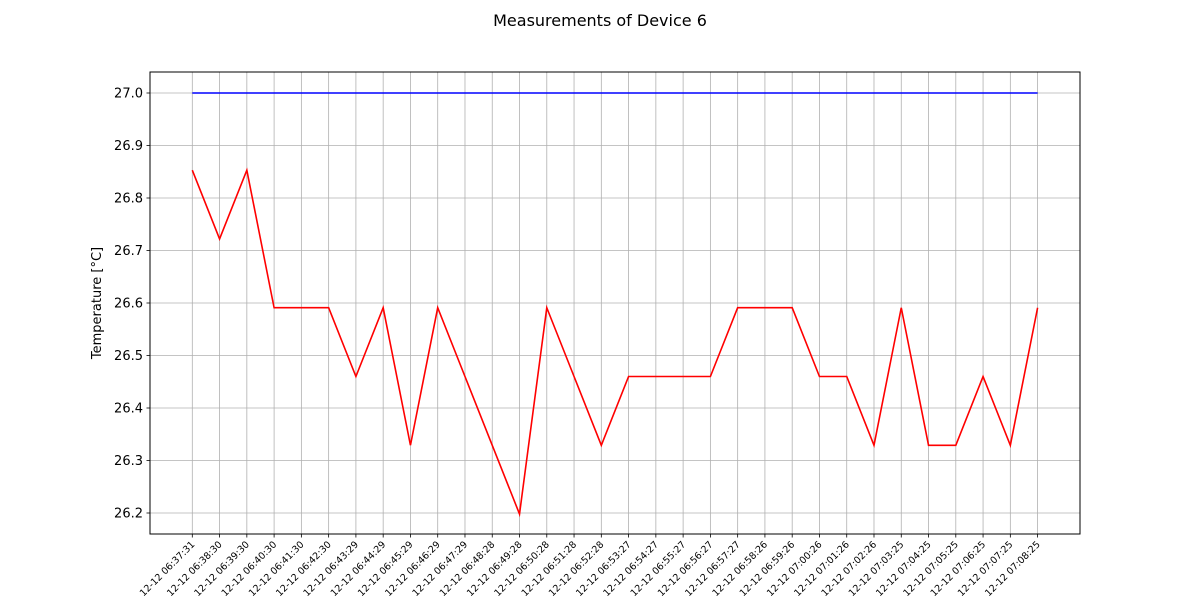  Describe the element at coordinates (128, 199) in the screenshot. I see `y-tick-label: 26.8` at that location.